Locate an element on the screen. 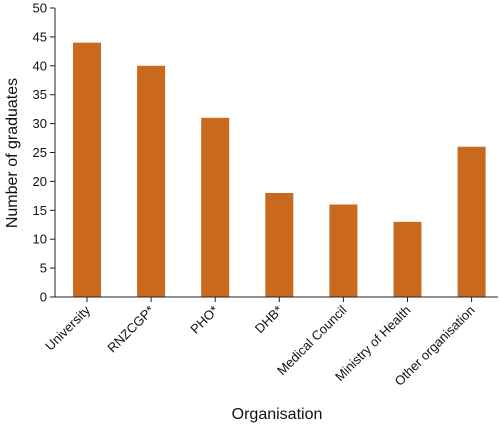 Image resolution: width=500 pixels, height=428 pixels. y-axis-title: Number of graduates is located at coordinates (12, 153).